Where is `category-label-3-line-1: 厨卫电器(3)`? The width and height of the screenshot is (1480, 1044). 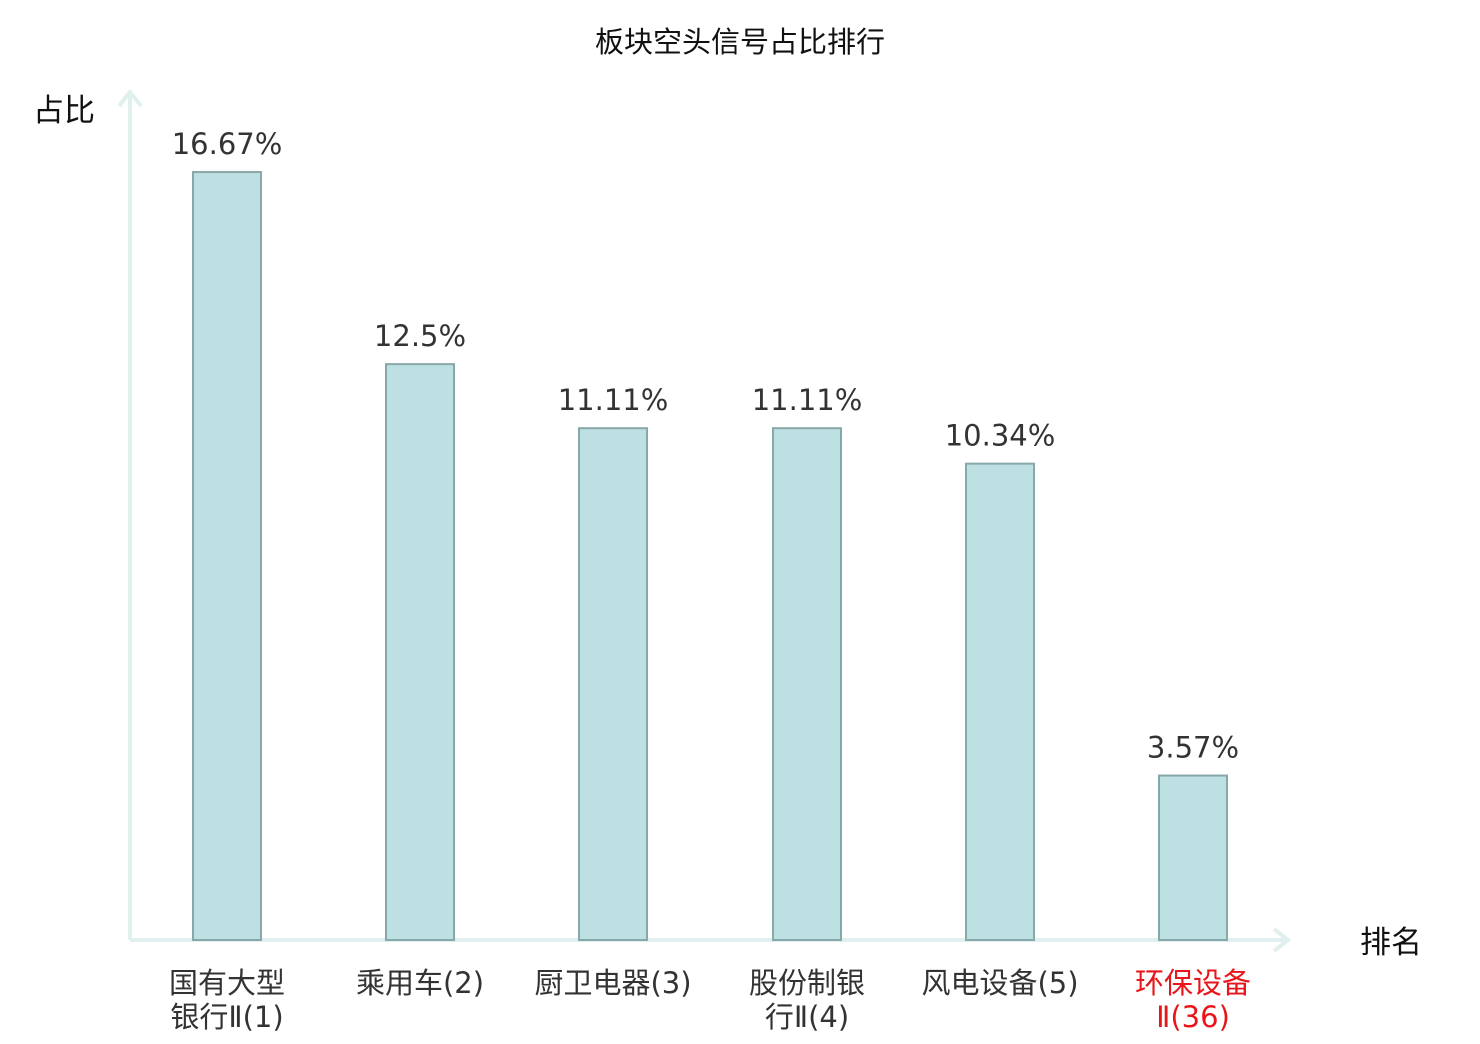
category-label-3-line-1: 厨卫电器(3) is located at coordinates (612, 983).